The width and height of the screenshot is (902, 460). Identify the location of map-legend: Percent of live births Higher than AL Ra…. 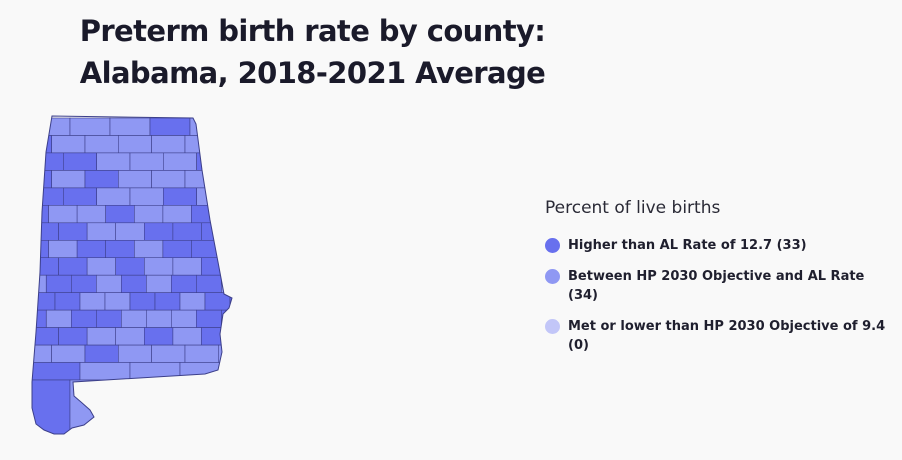
(717, 281).